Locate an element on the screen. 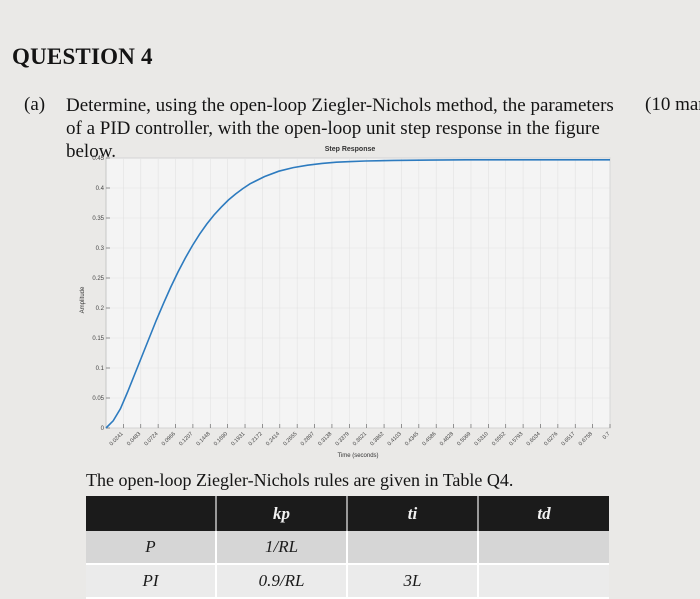 The height and width of the screenshot is (599, 700). part-a-label: (a) is located at coordinates (35, 104).